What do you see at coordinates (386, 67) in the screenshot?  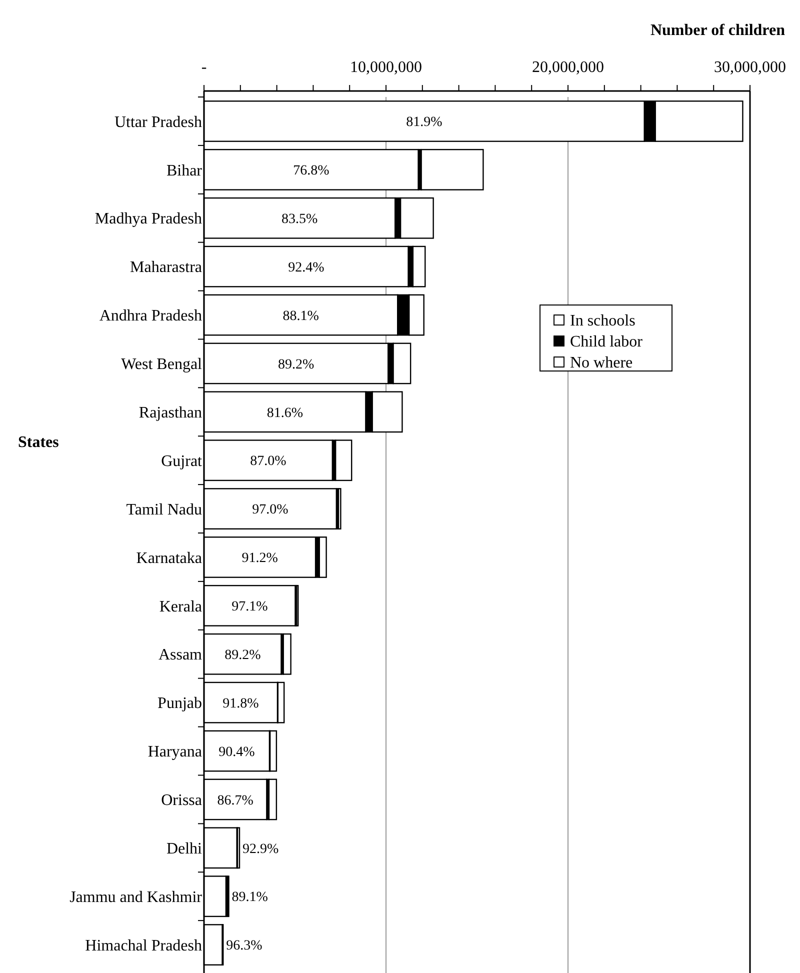 I see `x-tick-label: 10,000,000` at bounding box center [386, 67].